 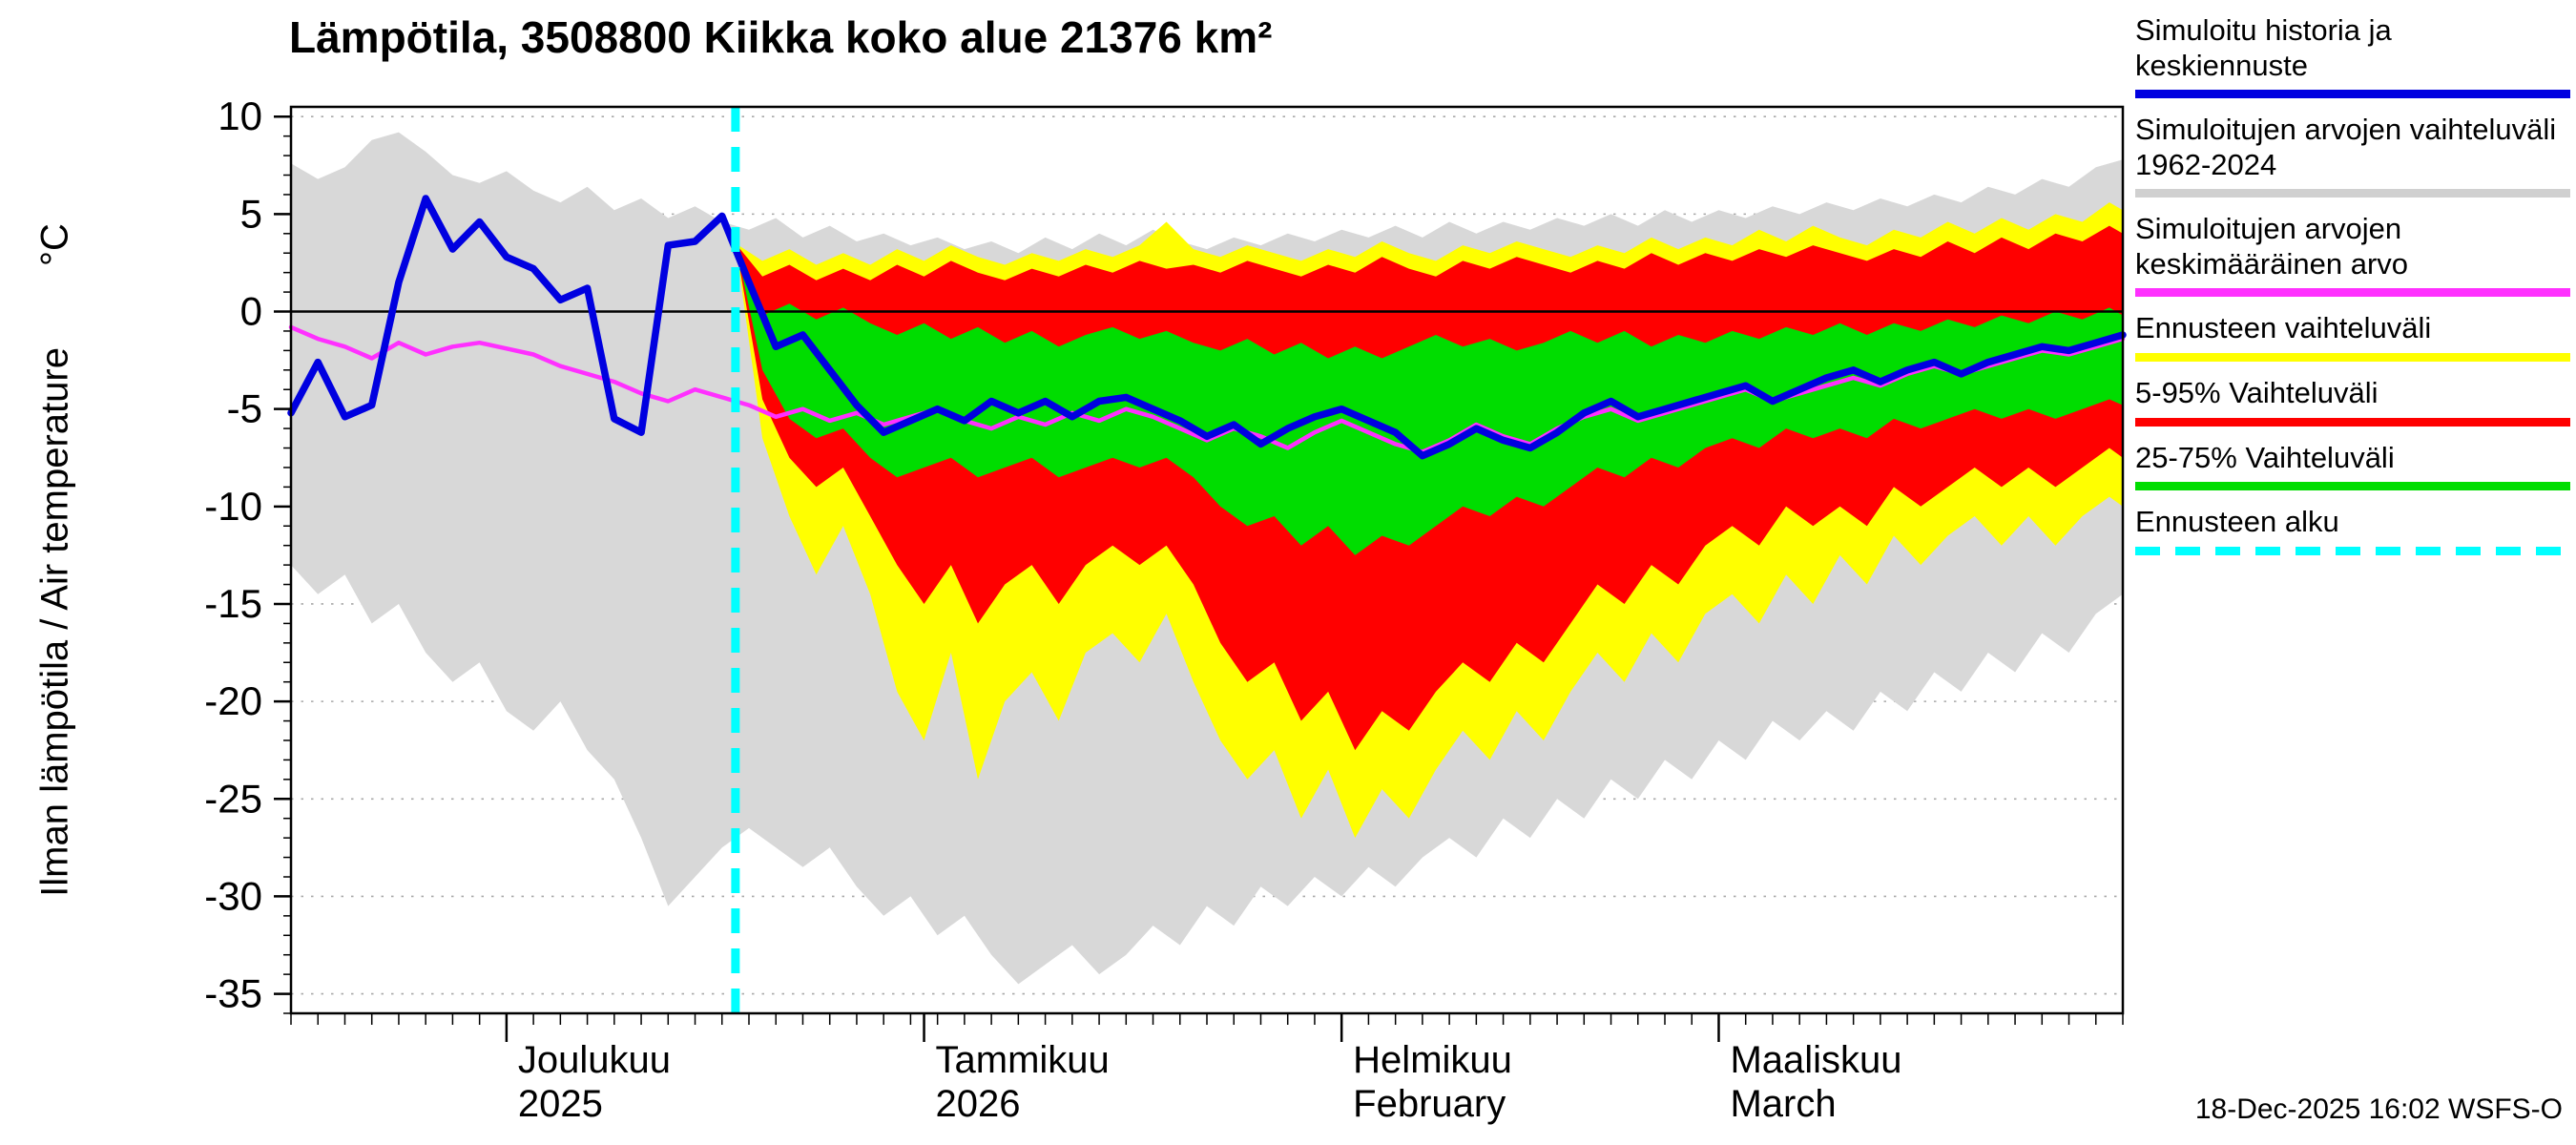 What do you see at coordinates (2263, 48) in the screenshot?
I see `legend-label: Simuloitu historia ja keskiennuste` at bounding box center [2263, 48].